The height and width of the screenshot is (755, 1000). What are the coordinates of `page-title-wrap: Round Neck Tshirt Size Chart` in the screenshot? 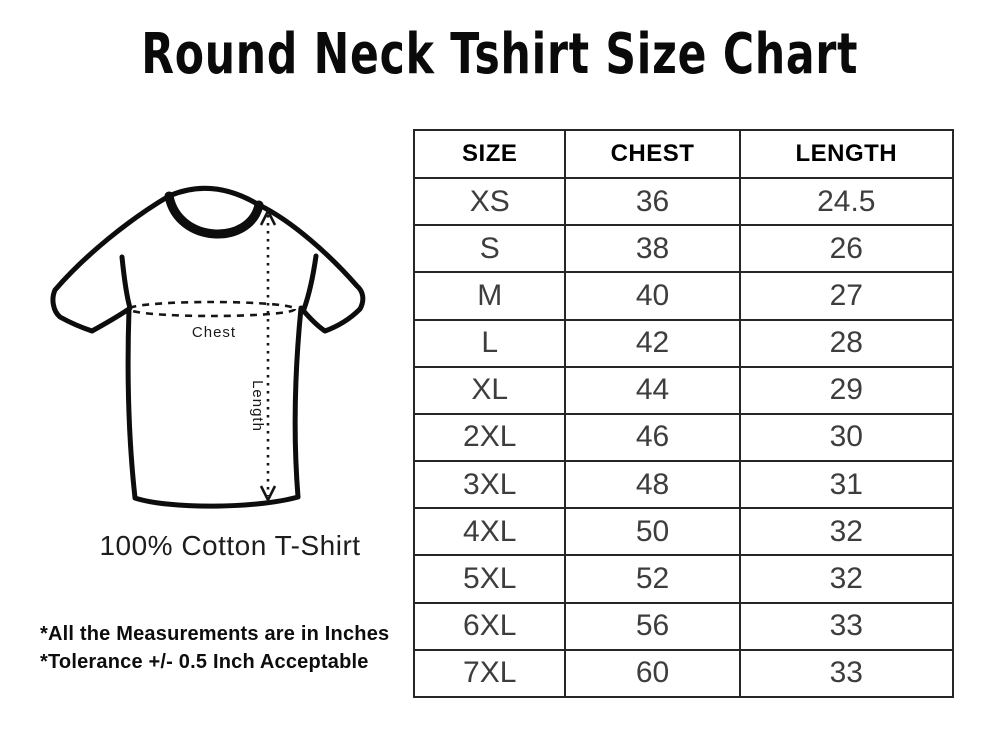 It's located at (500, 55).